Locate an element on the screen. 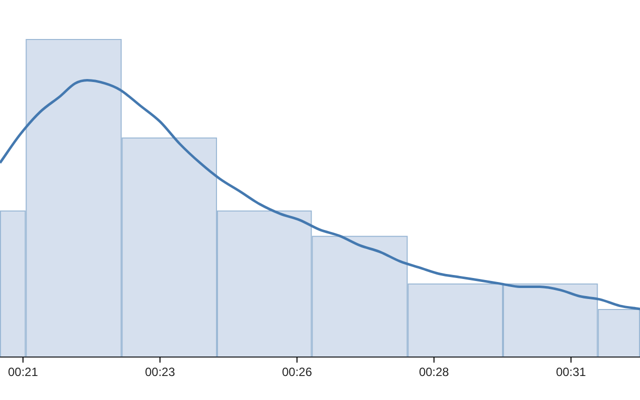 This screenshot has width=640, height=400. x-tick-label: 00:21 is located at coordinates (23, 372).